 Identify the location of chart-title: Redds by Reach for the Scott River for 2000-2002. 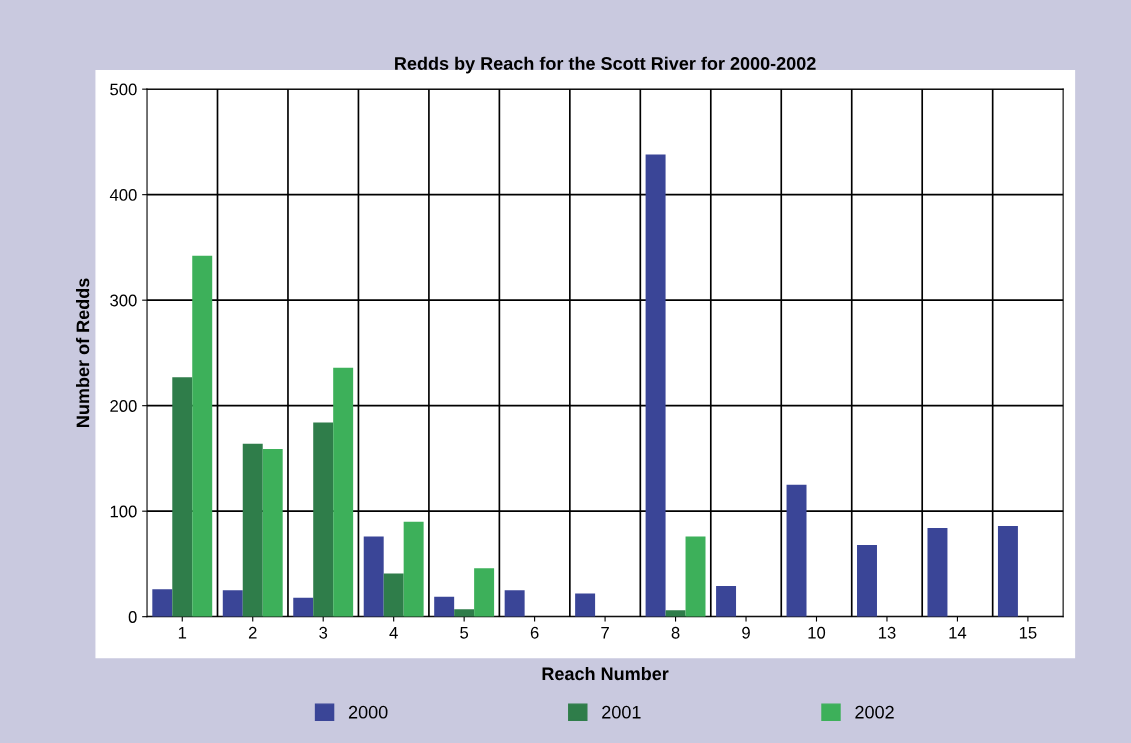
(605, 65).